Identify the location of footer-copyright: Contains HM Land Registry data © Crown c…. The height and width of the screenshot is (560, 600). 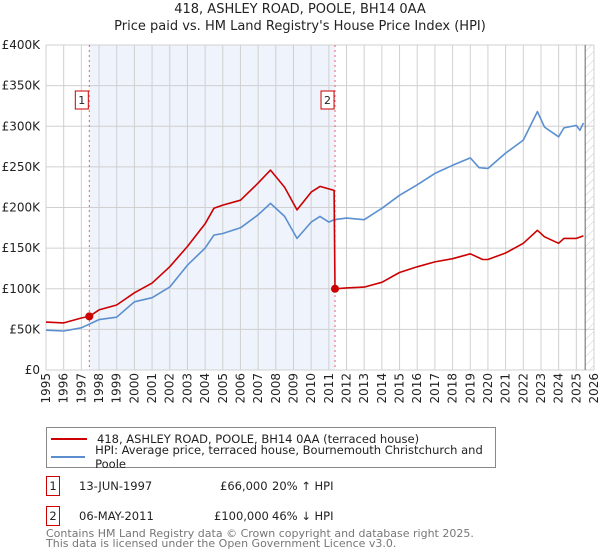
(260, 533).